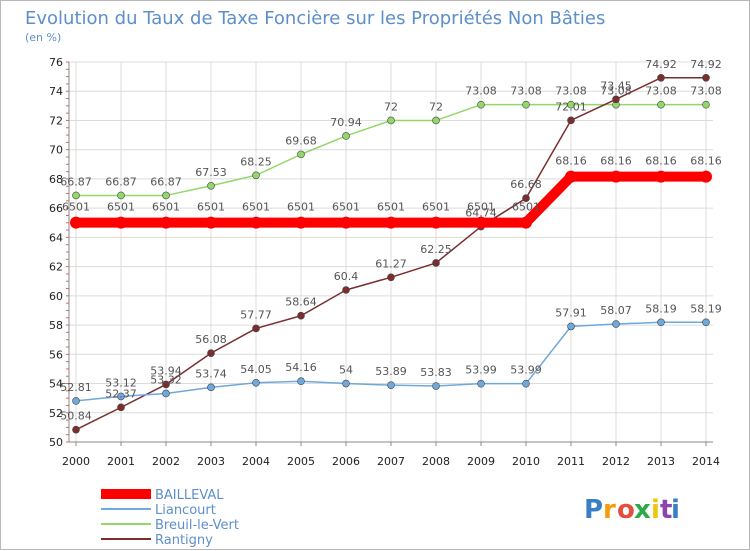 Image resolution: width=750 pixels, height=551 pixels. I want to click on y-tick-label: 70, so click(56, 150).